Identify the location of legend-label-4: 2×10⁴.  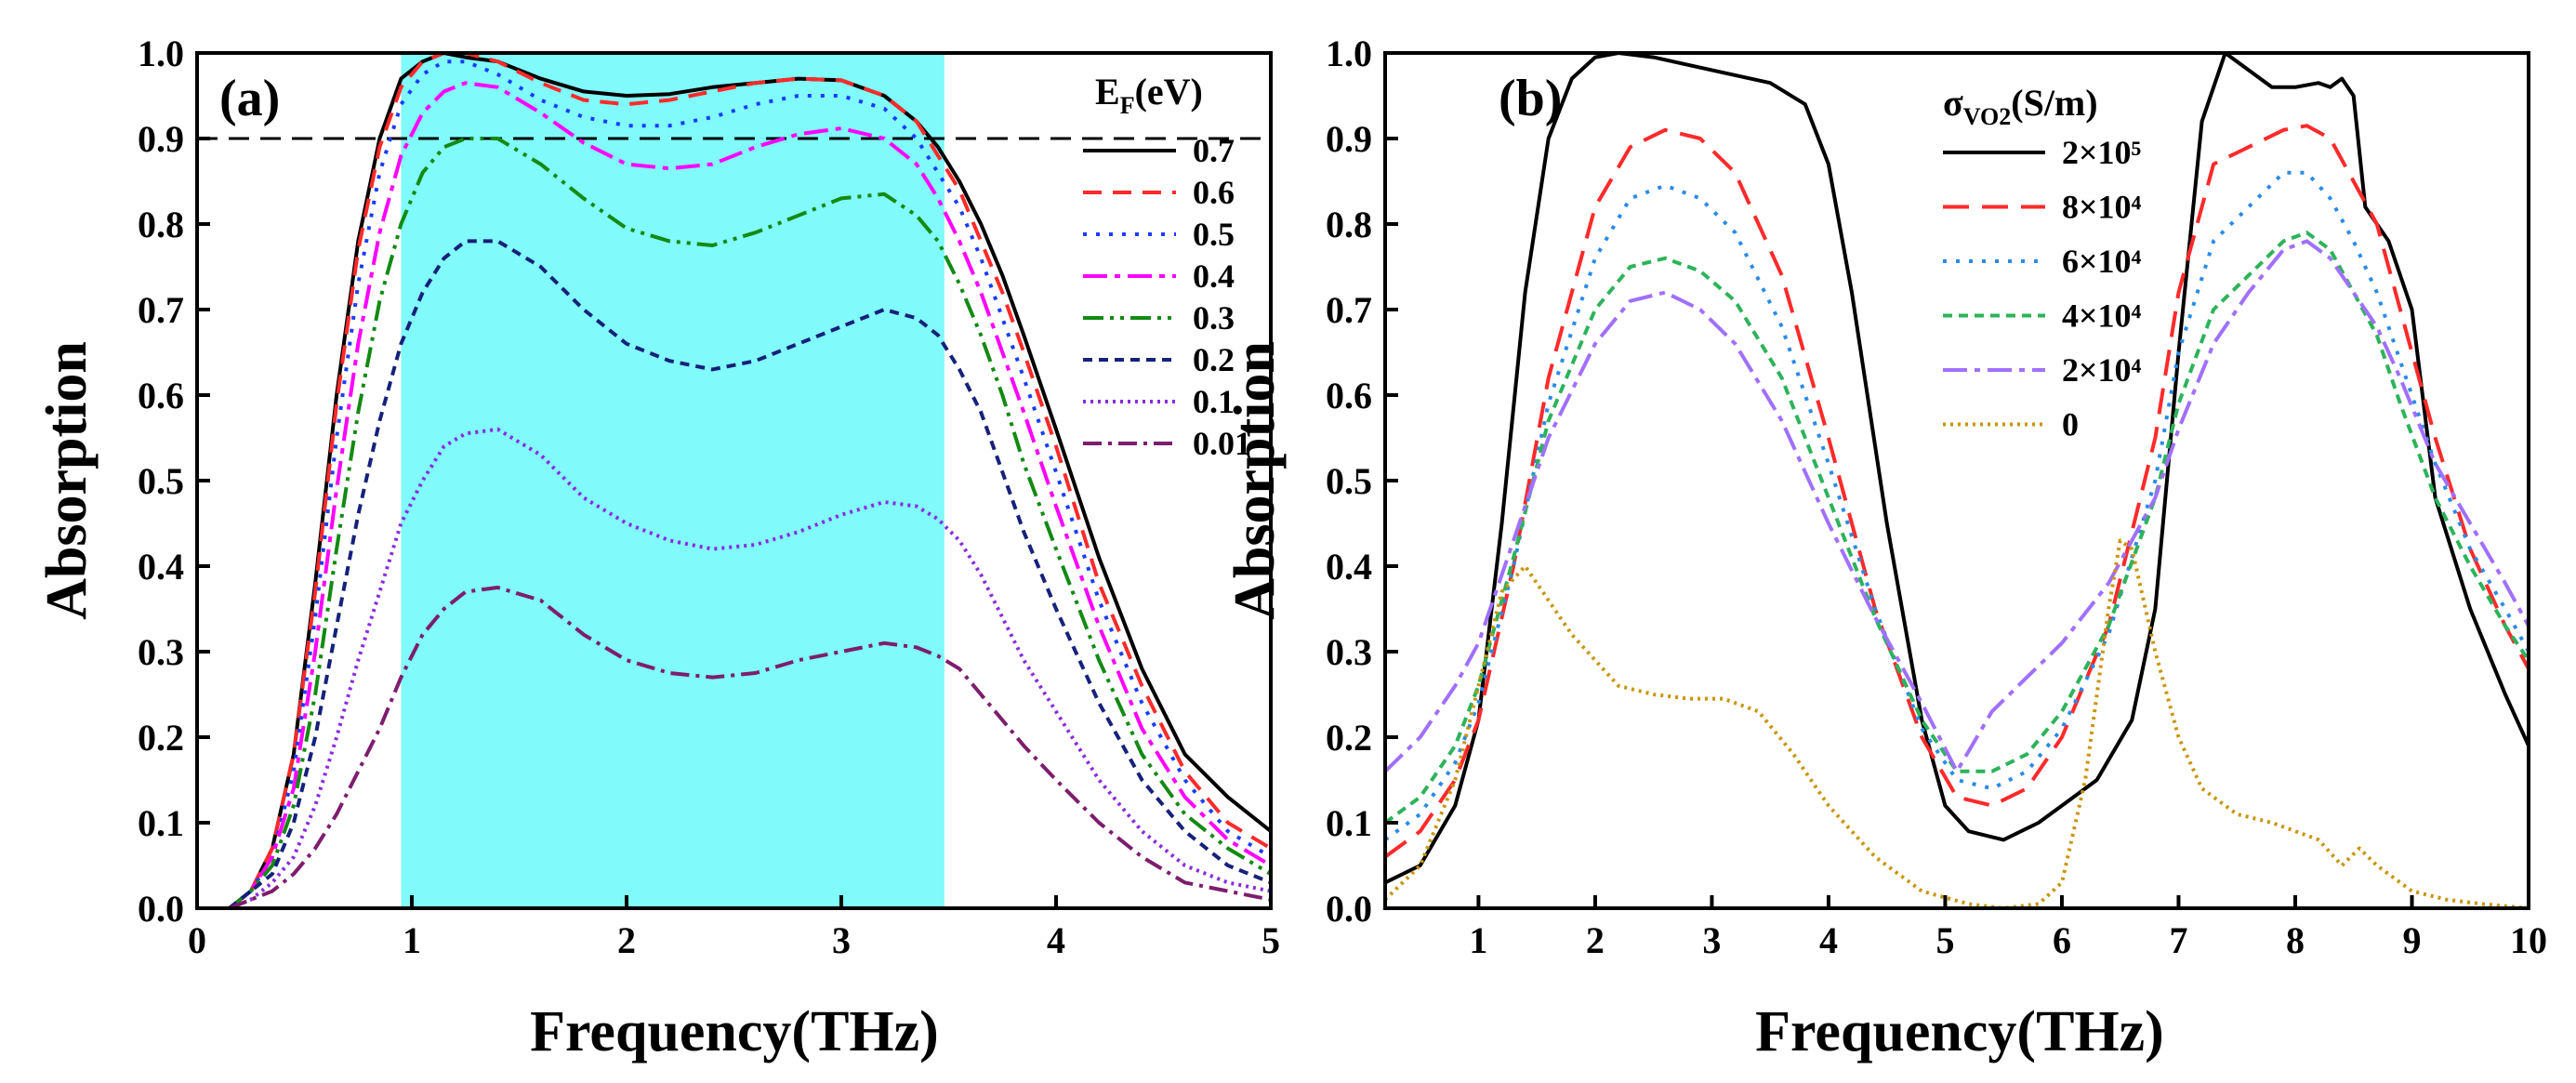
(2102, 370).